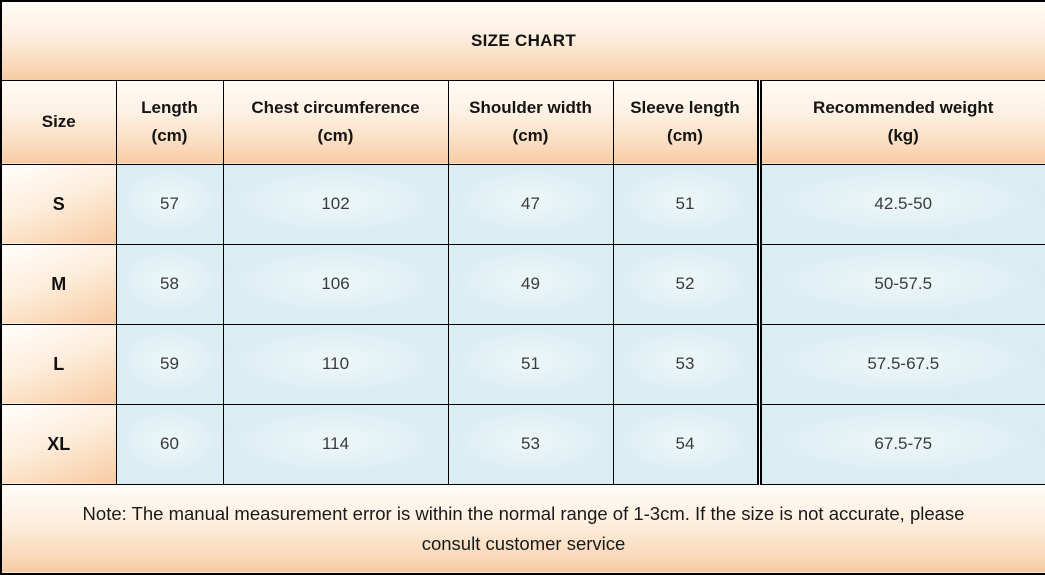 This screenshot has height=575, width=1045. Describe the element at coordinates (900, 364) in the screenshot. I see `cell-l-weight: 57.5-67.5` at that location.